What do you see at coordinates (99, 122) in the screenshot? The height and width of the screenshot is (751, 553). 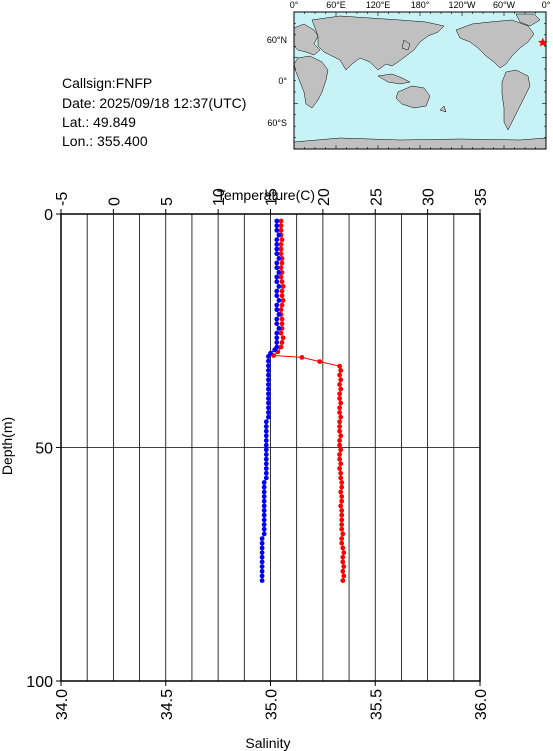 I see `latitude-text: Lat.: 49.849` at bounding box center [99, 122].